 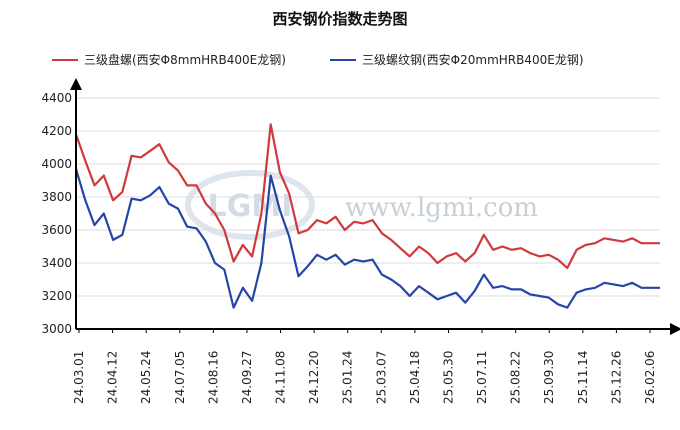 I want to click on y-axis-arrow, so click(x=76, y=84).